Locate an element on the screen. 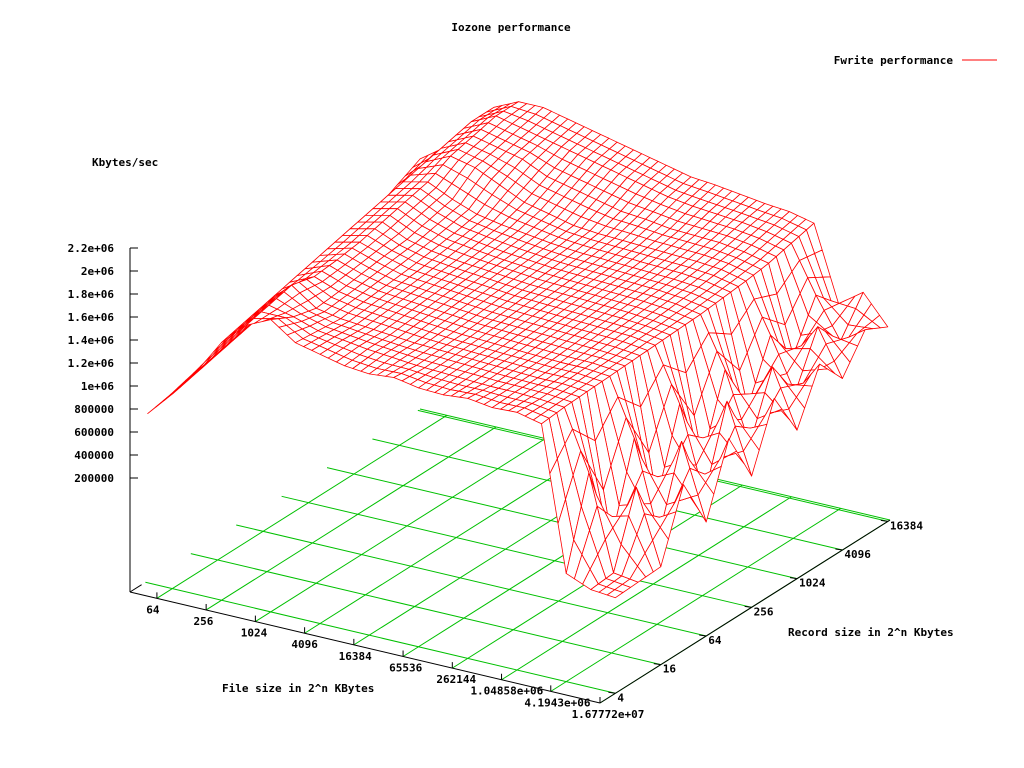 The height and width of the screenshot is (768, 1024). z-tick-label: 1.2e+06 is located at coordinates (91, 363).